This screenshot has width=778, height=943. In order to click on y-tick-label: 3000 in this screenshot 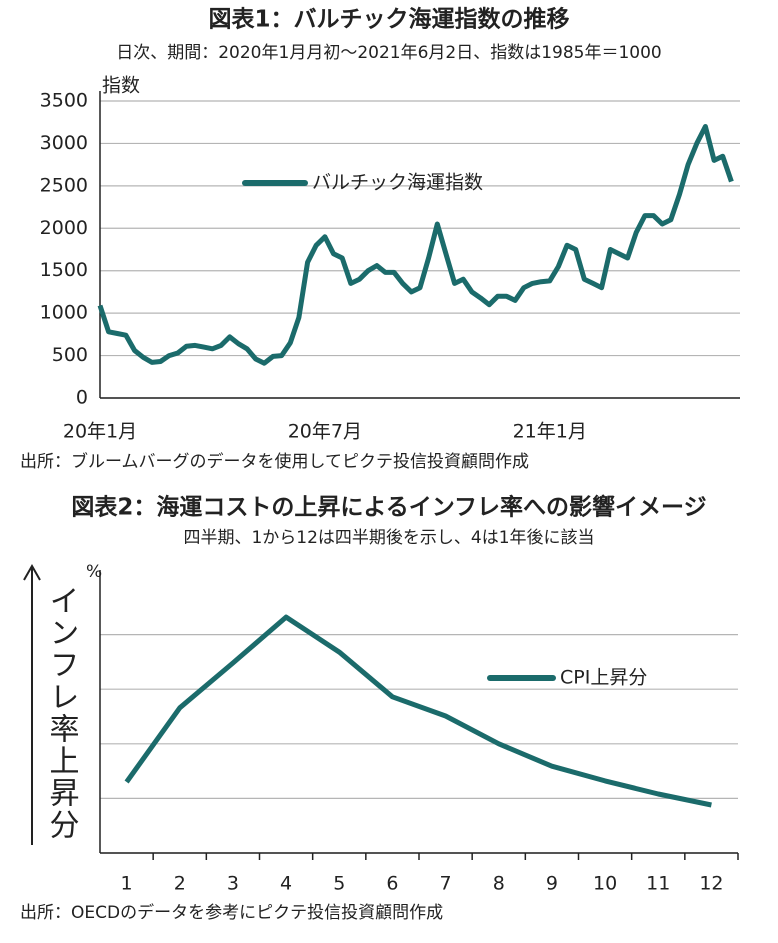, I will do `click(64, 143)`.